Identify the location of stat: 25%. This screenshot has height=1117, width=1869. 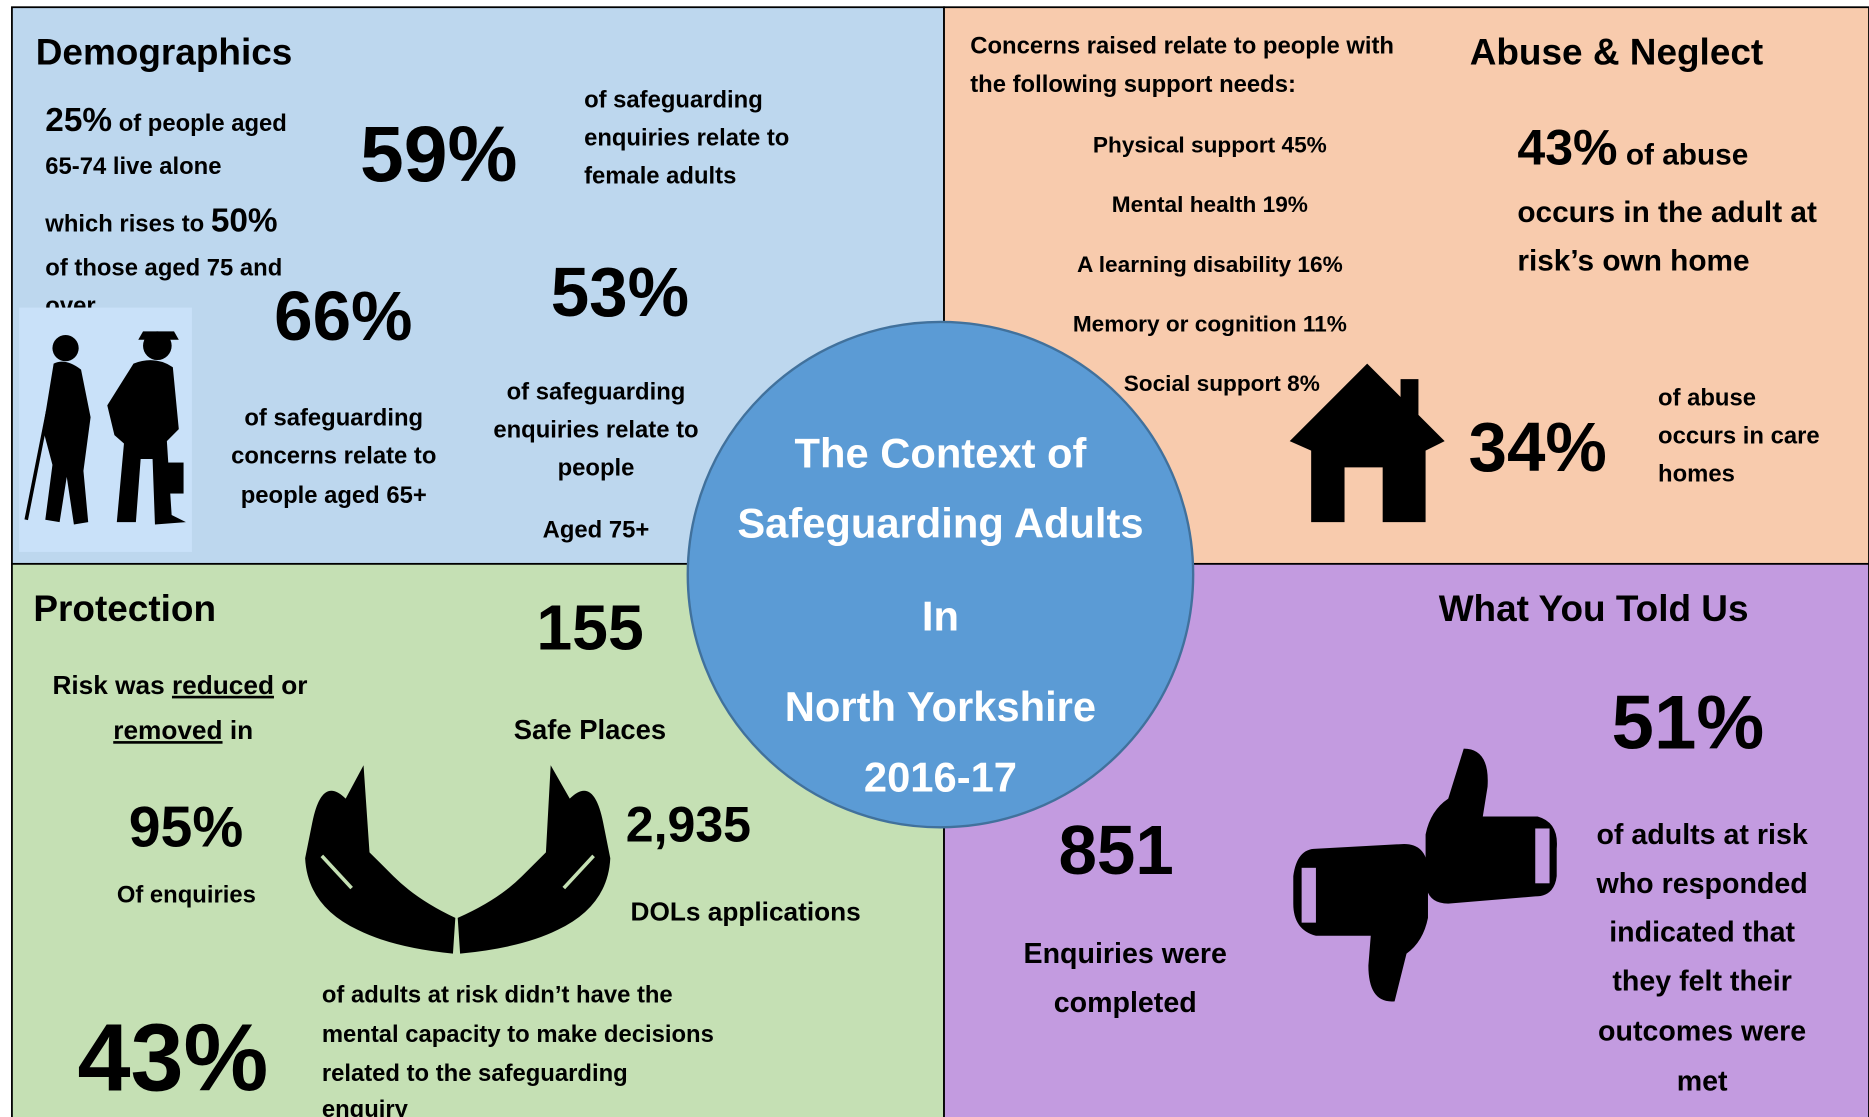
(78, 120).